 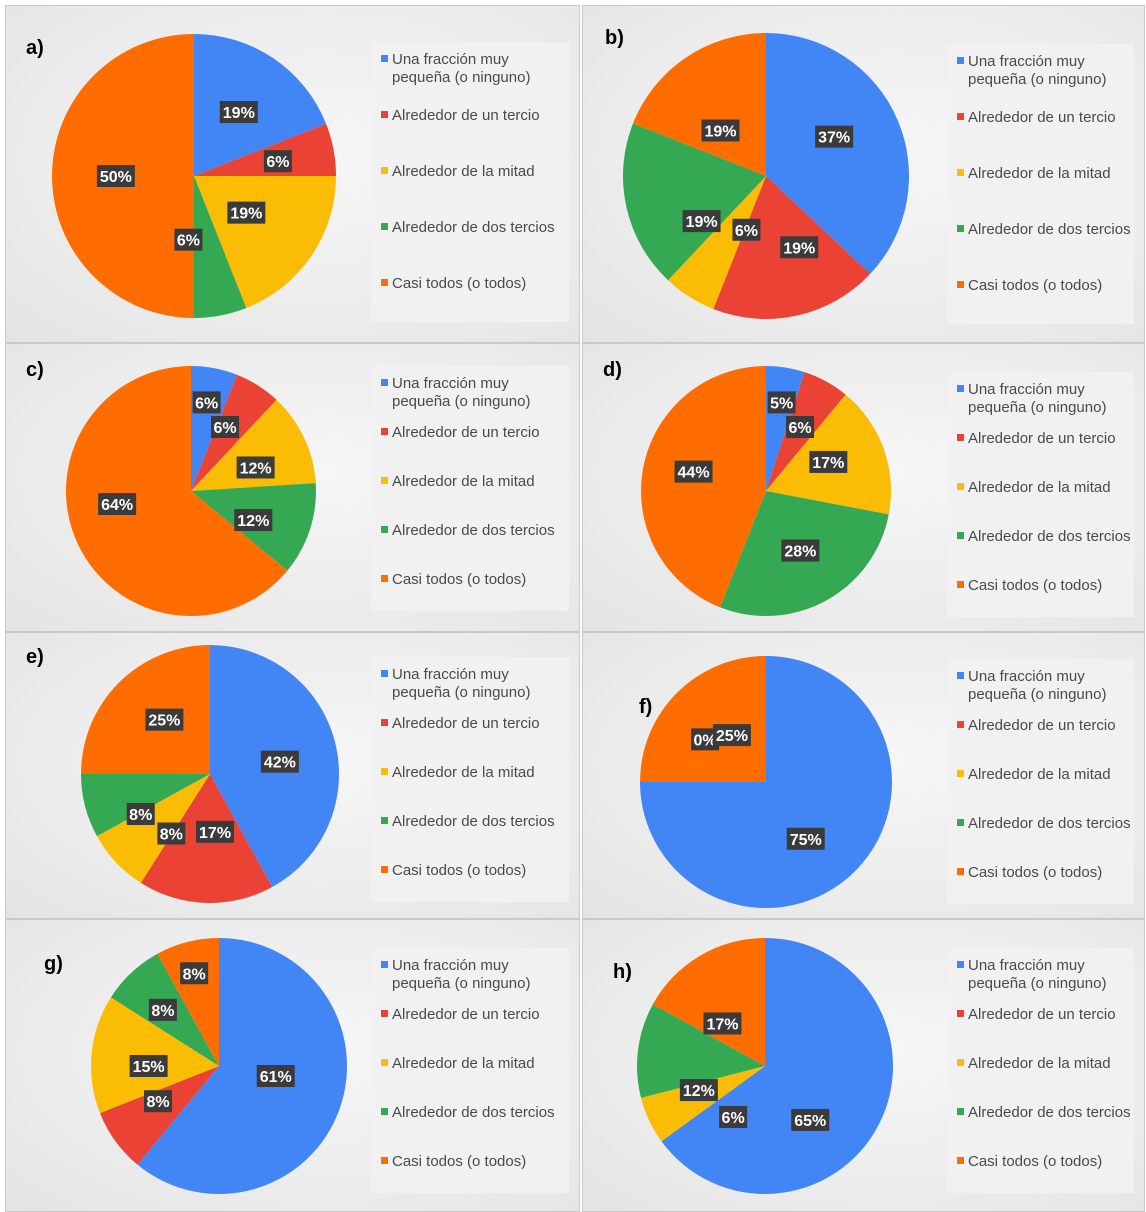 What do you see at coordinates (645, 707) in the screenshot?
I see `panel-label: f)` at bounding box center [645, 707].